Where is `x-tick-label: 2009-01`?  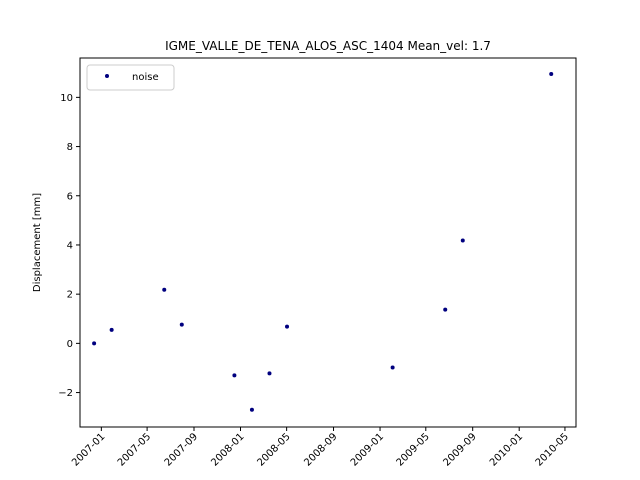
x-tick-label: 2009-01 is located at coordinates (367, 449).